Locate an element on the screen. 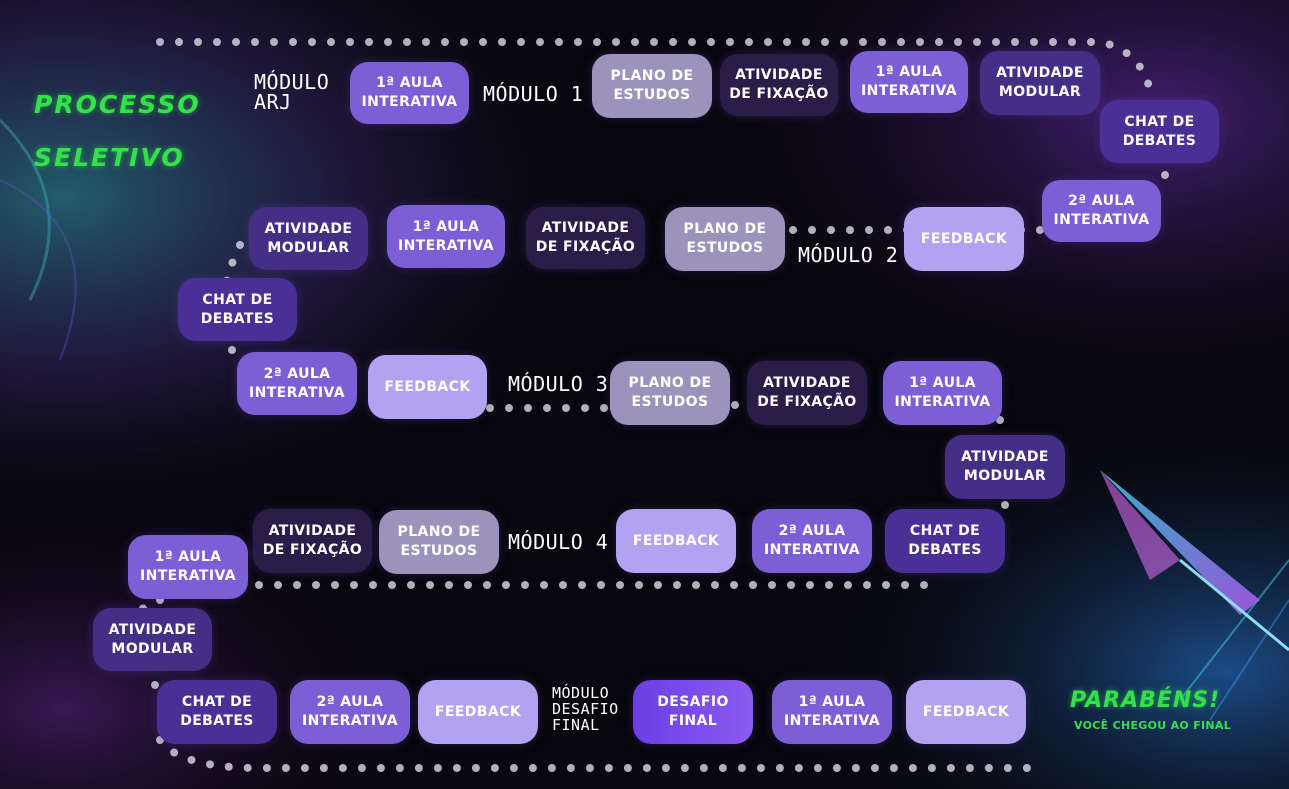  step-m3-modular: ATIVIDADE MODULAR is located at coordinates (1005, 467).